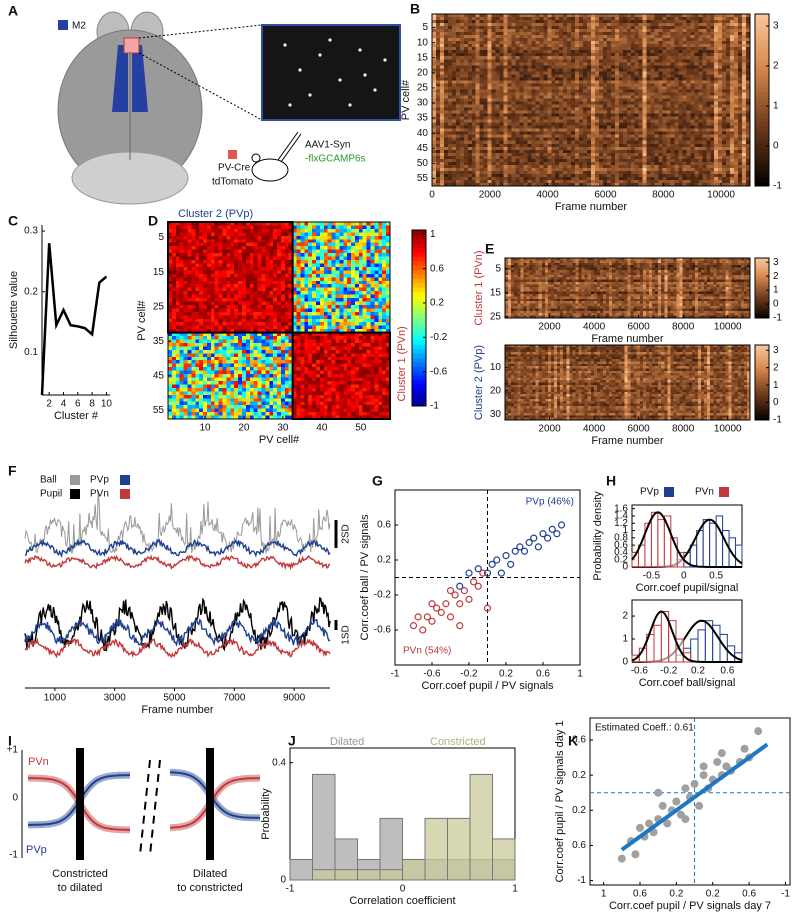  Describe the element at coordinates (762, 64) in the screenshot. I see `colorbar-segment` at that location.